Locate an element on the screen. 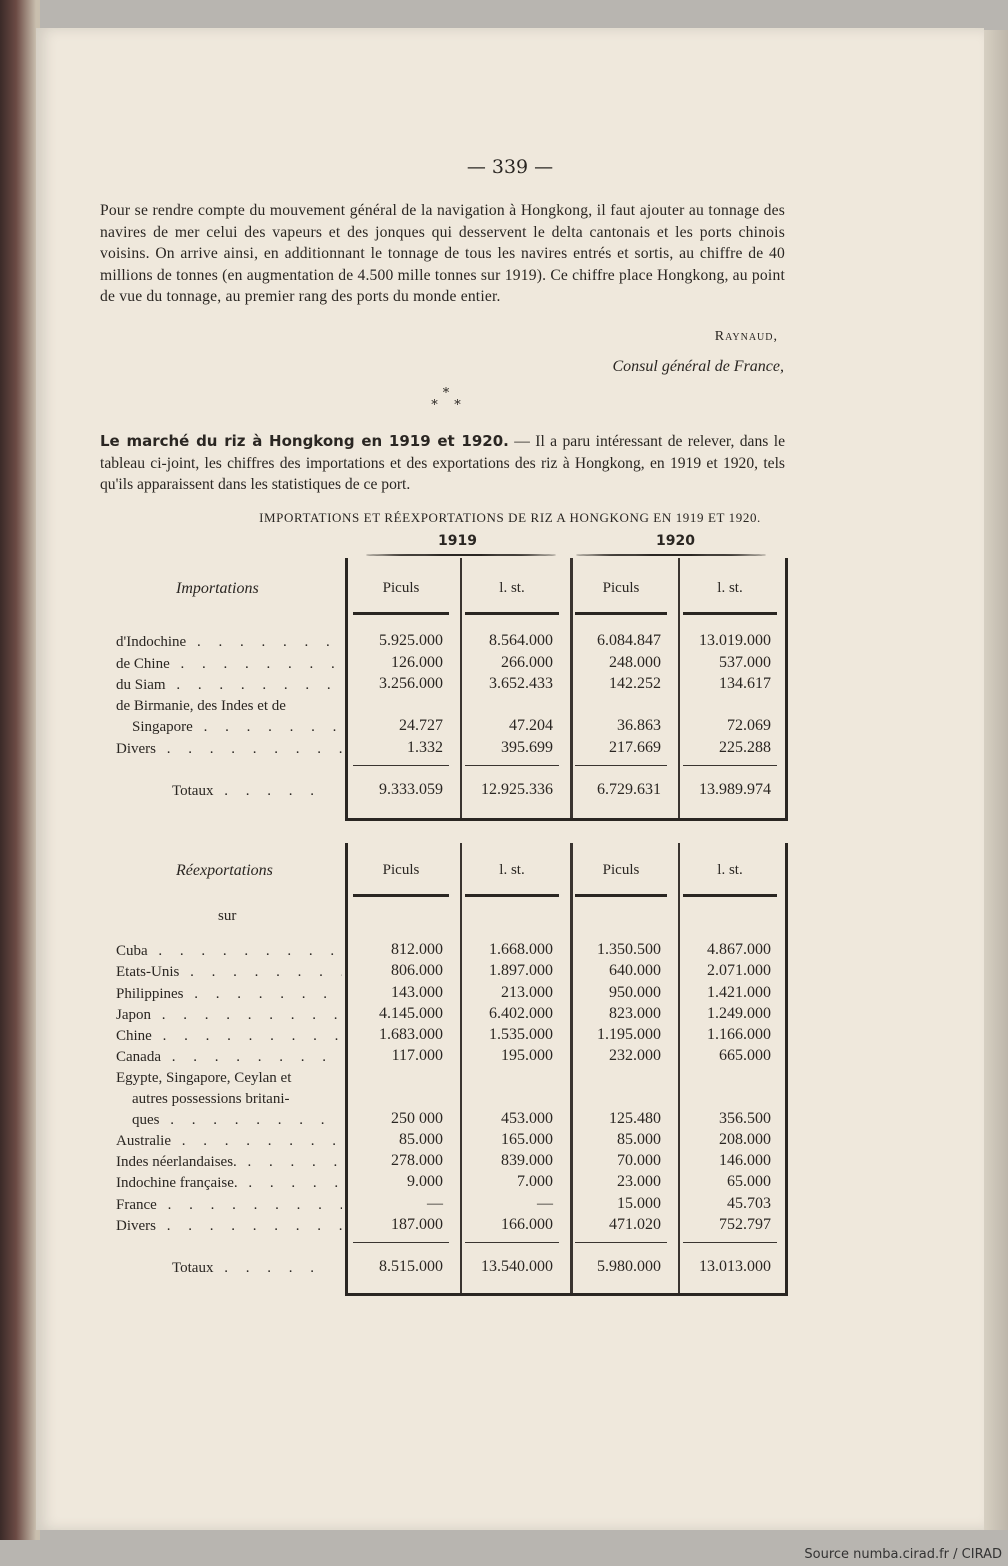  table-cell: 8.564.000 is located at coordinates (521, 640).